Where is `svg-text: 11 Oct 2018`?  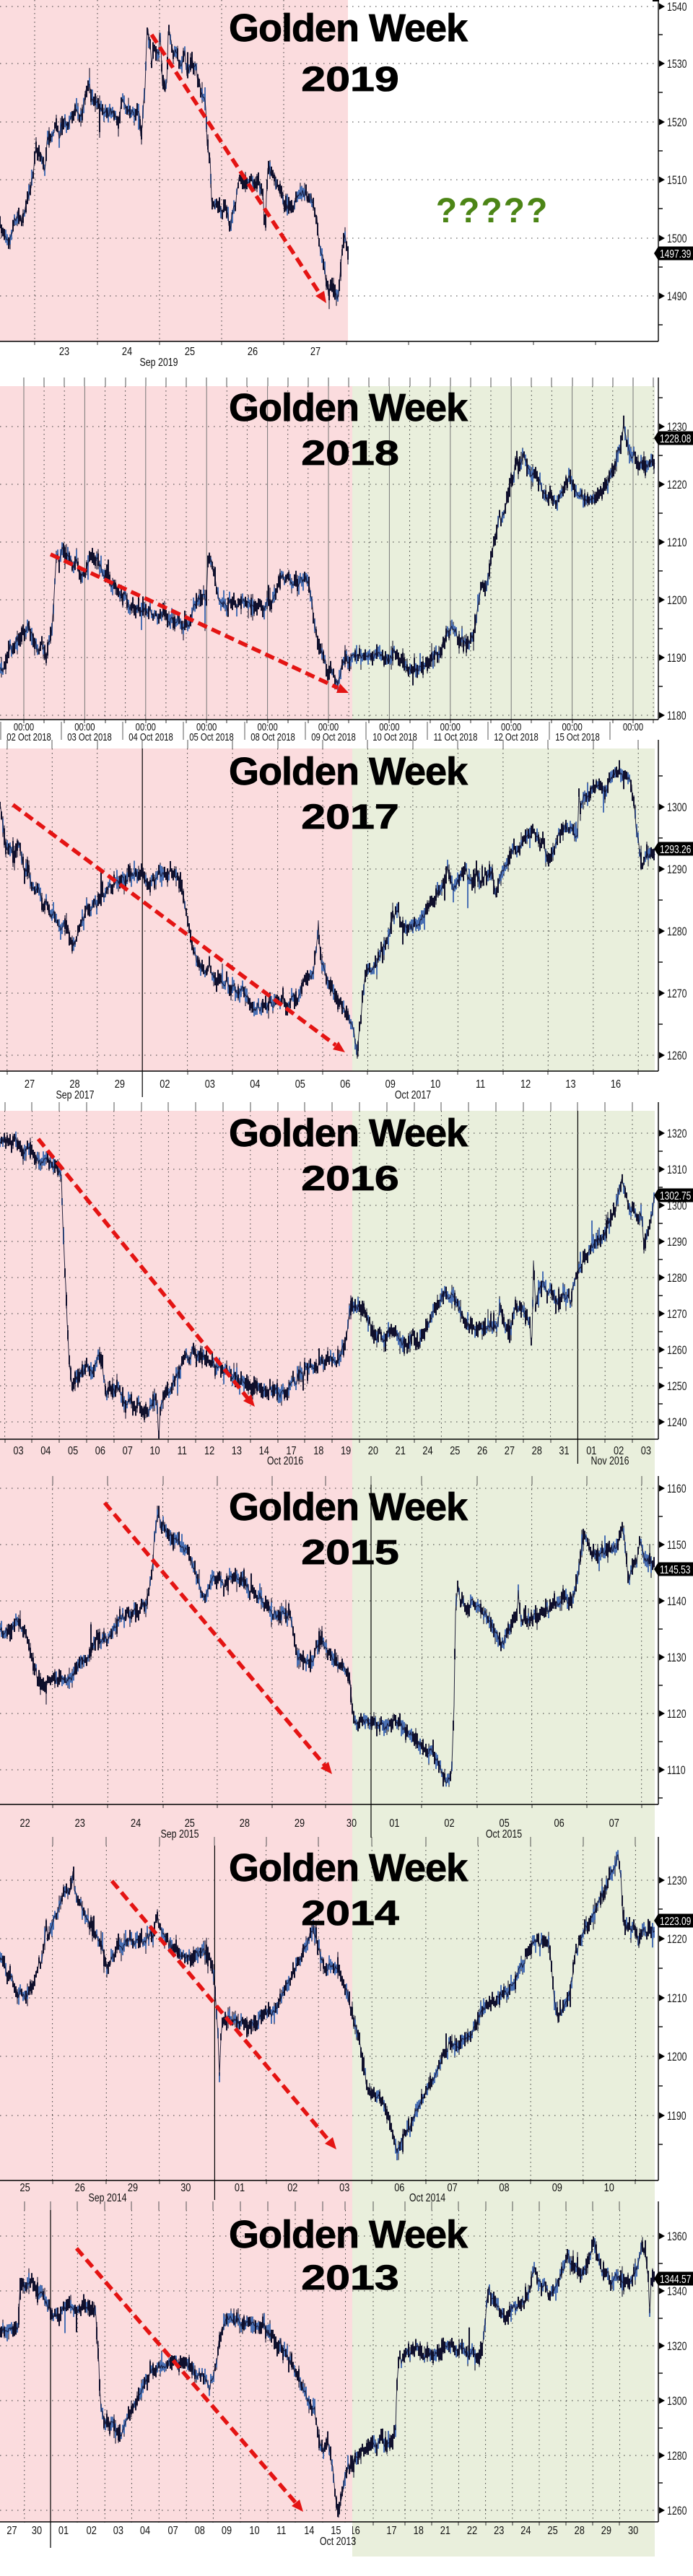
svg-text: 11 Oct 2018 is located at coordinates (456, 737).